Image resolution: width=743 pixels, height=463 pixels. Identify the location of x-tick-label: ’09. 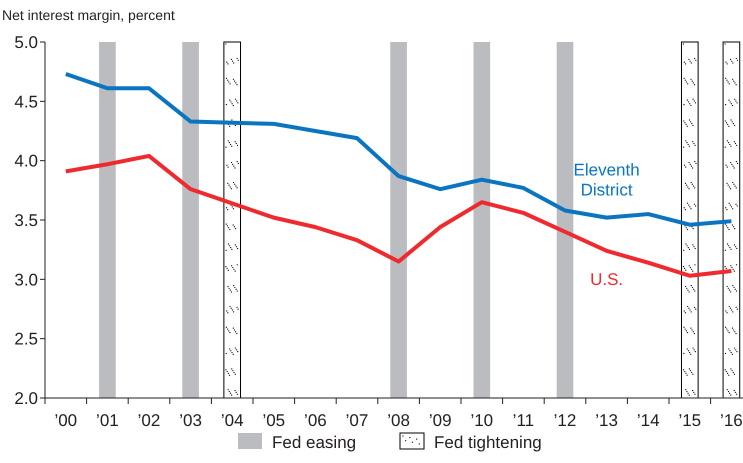
(440, 420).